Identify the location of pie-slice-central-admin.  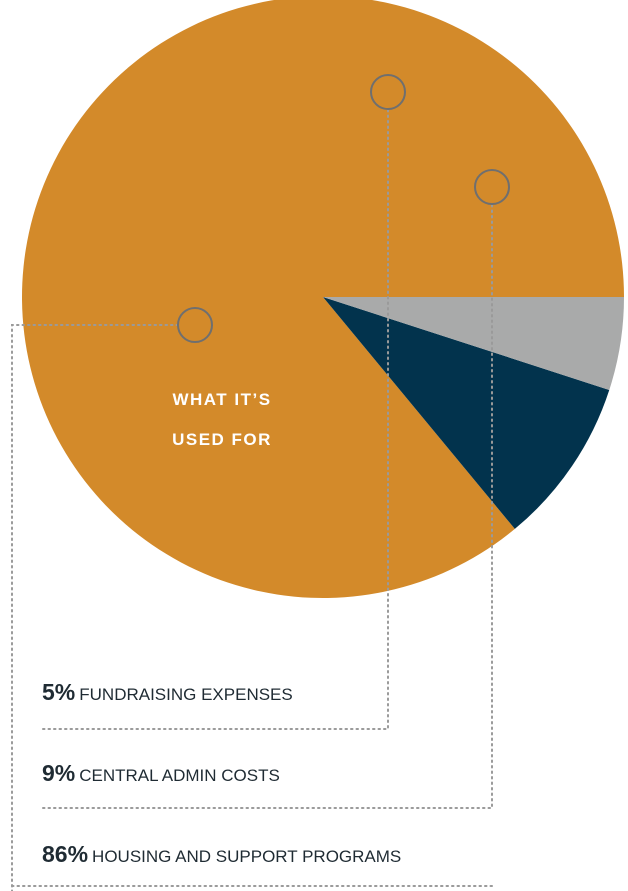
(466, 413).